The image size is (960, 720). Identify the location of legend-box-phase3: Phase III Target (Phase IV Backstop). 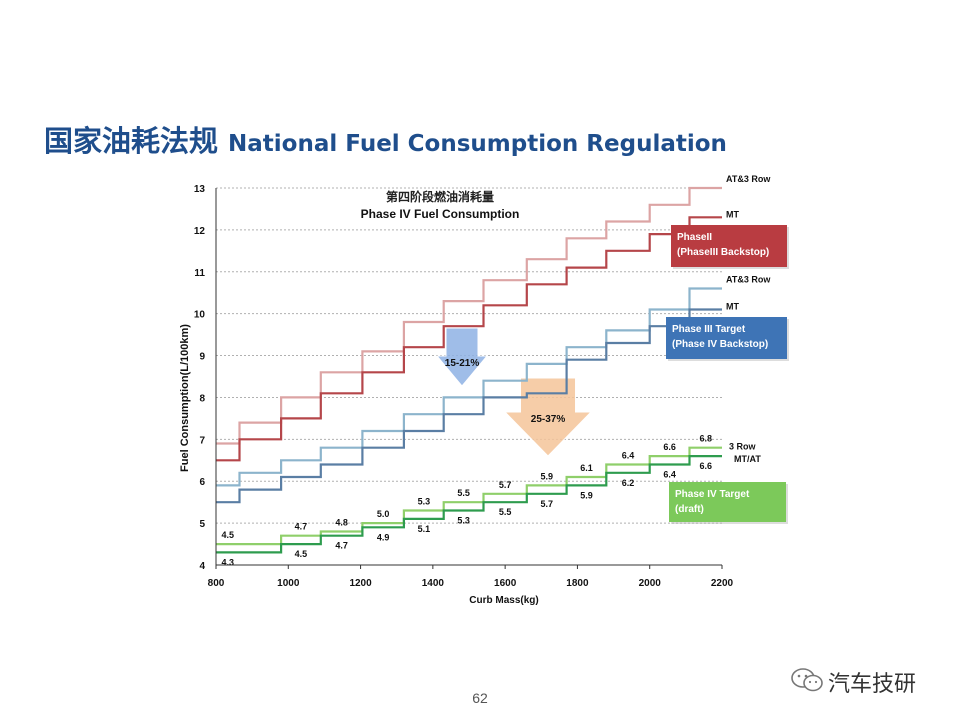
(727, 339).